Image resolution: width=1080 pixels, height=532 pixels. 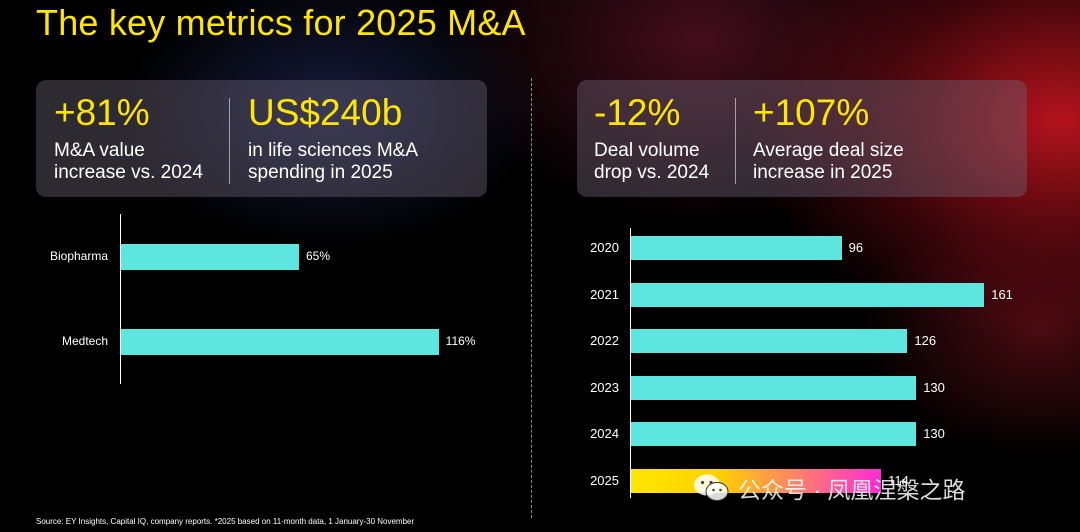 I want to click on bar-2024, so click(x=774, y=434).